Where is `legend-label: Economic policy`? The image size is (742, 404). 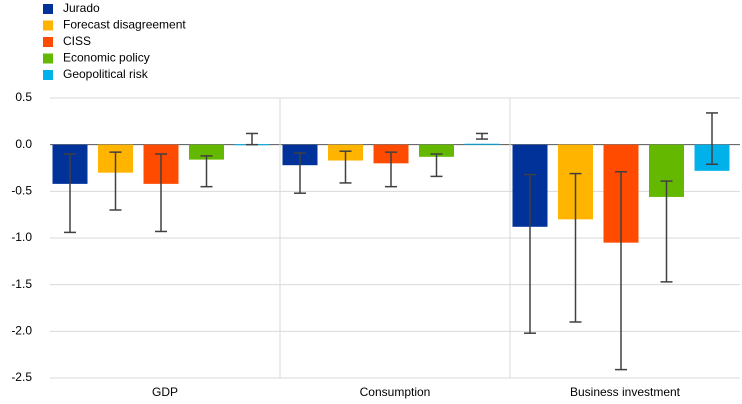 legend-label: Economic policy is located at coordinates (106, 58).